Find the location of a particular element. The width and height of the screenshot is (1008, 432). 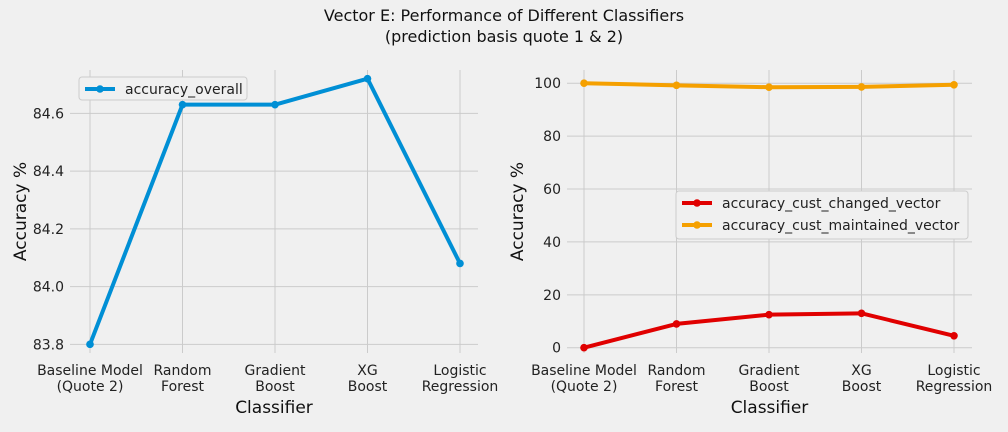

figure-title-line2: (prediction basis quote 1 & 2) is located at coordinates (504, 36).